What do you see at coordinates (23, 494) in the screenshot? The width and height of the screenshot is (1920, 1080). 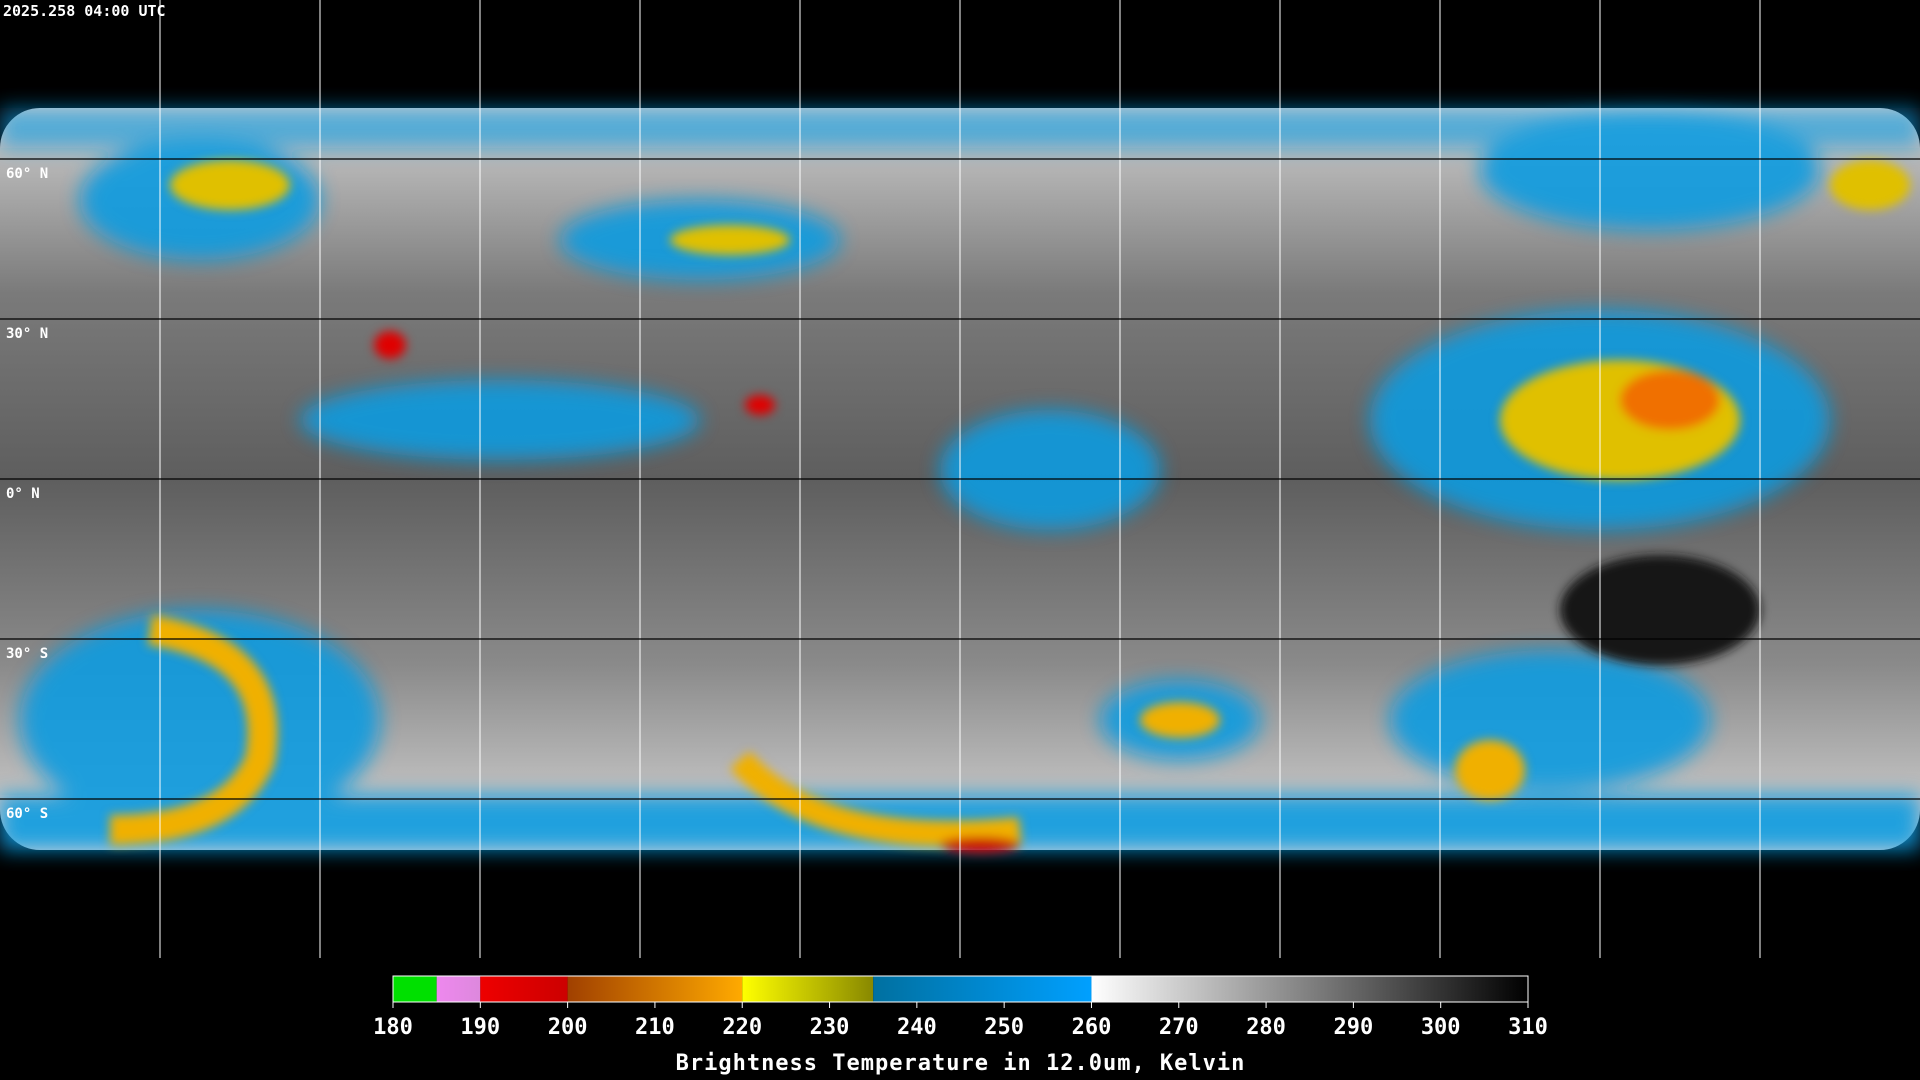 I see `lat-label: 0° N` at bounding box center [23, 494].